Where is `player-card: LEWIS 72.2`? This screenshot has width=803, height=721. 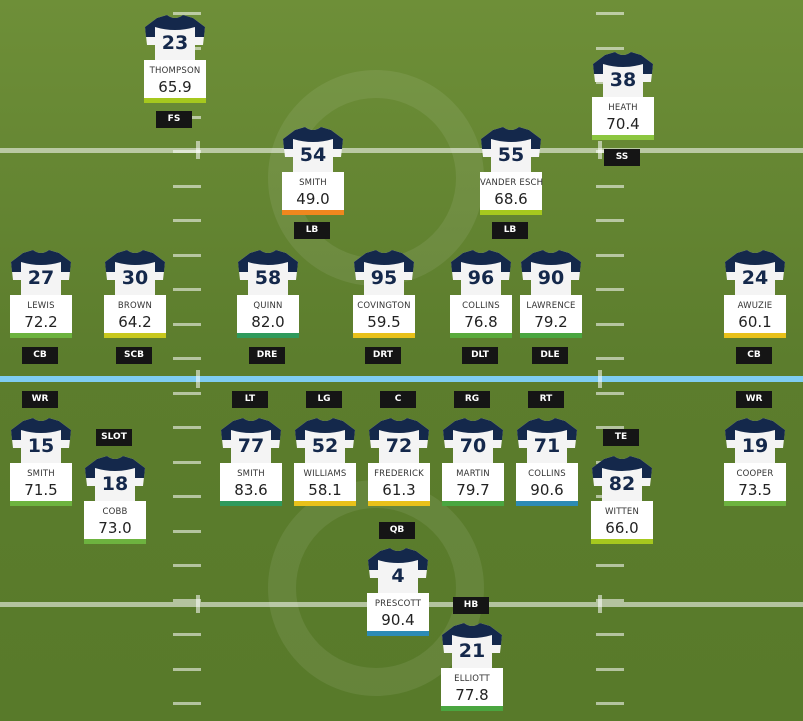 player-card: LEWIS 72.2 is located at coordinates (41, 316).